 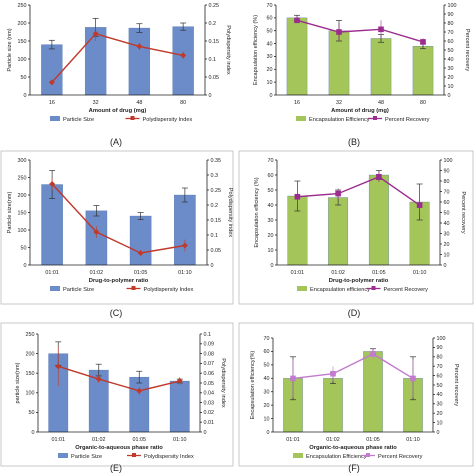 What do you see at coordinates (271, 161) in the screenshot?
I see `y-tick-label: 70` at bounding box center [271, 161].